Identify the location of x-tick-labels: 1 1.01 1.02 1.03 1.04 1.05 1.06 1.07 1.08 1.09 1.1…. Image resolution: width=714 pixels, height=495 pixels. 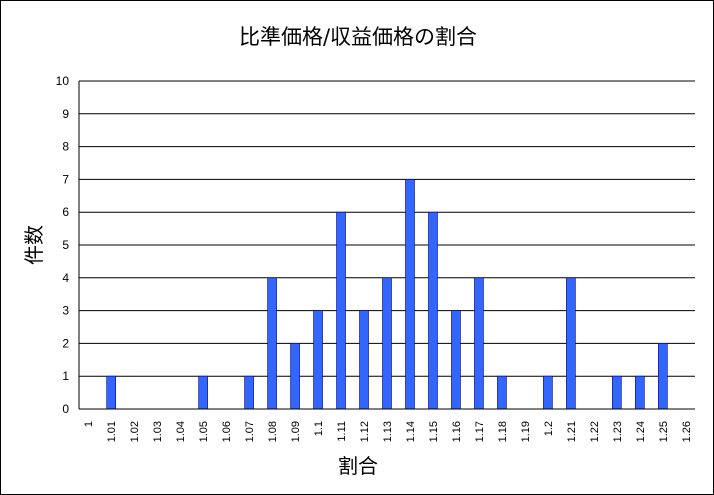
(388, 431).